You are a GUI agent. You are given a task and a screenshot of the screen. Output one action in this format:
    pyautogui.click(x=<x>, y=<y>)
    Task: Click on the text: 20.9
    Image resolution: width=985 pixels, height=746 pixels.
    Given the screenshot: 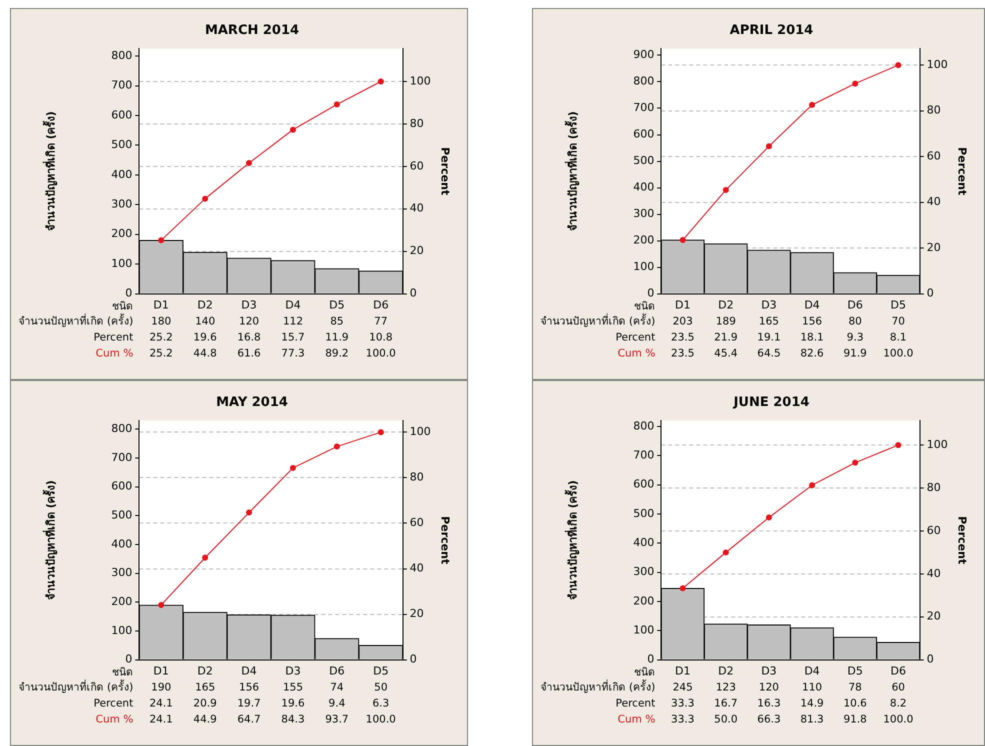 What is the action you would take?
    pyautogui.click(x=205, y=704)
    